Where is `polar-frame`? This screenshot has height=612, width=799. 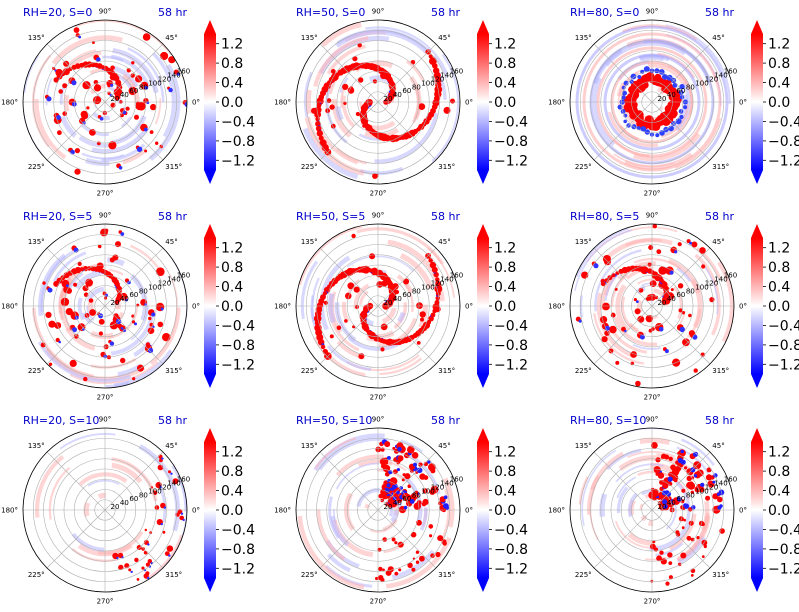
polar-frame is located at coordinates (378, 306).